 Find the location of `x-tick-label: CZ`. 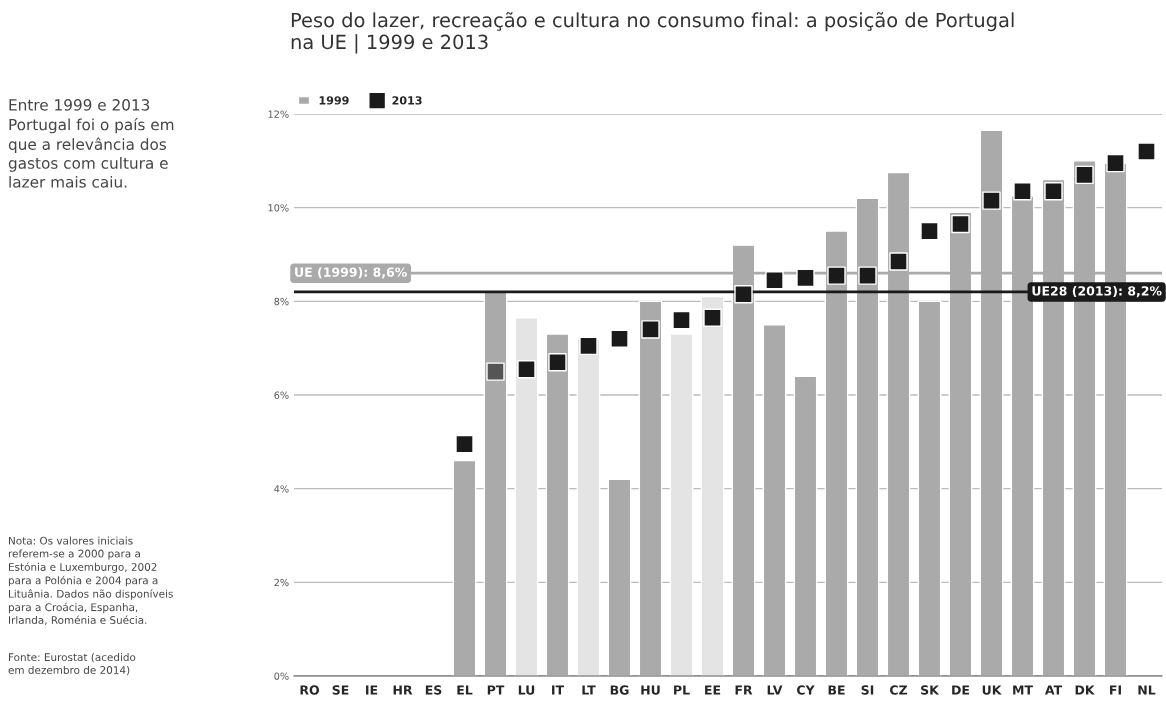

x-tick-label: CZ is located at coordinates (899, 690).